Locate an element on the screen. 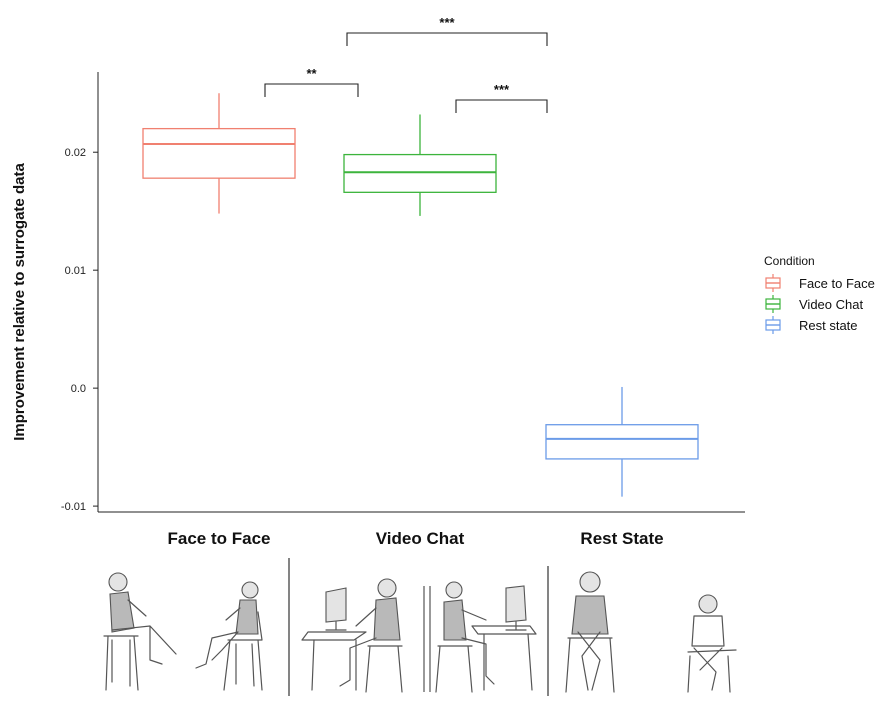 This screenshot has width=888, height=705. x-tick-label: Video Chat is located at coordinates (420, 538).